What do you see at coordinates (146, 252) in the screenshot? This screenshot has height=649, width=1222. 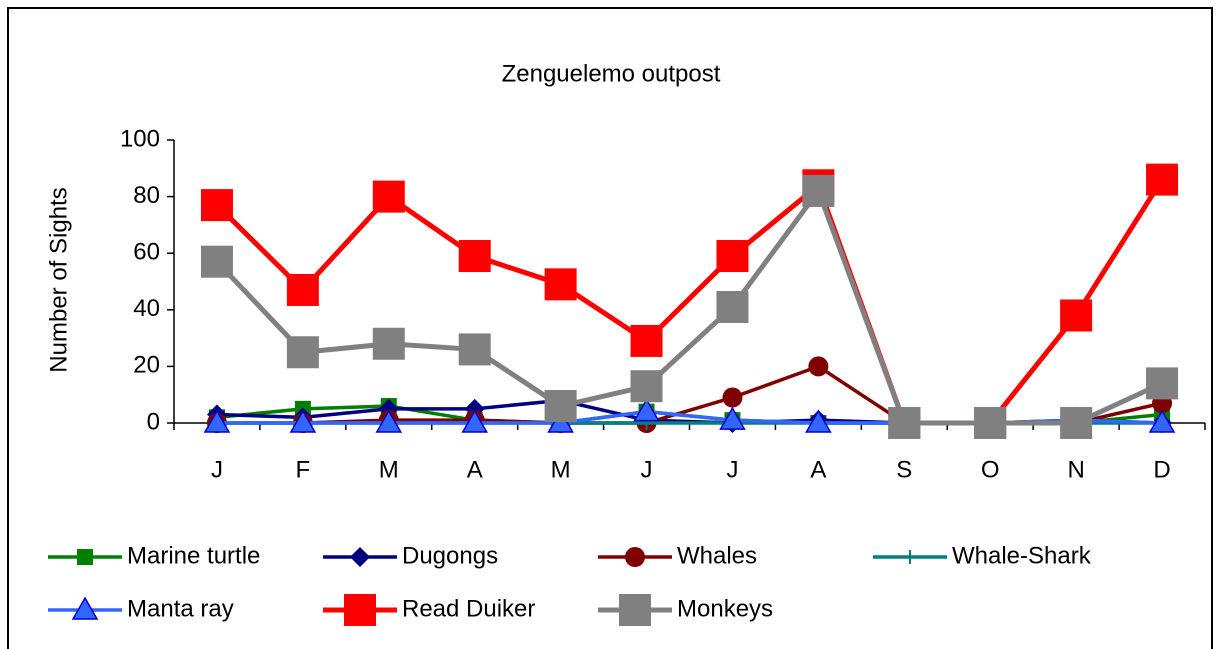 I see `y-tick-label: 60` at bounding box center [146, 252].